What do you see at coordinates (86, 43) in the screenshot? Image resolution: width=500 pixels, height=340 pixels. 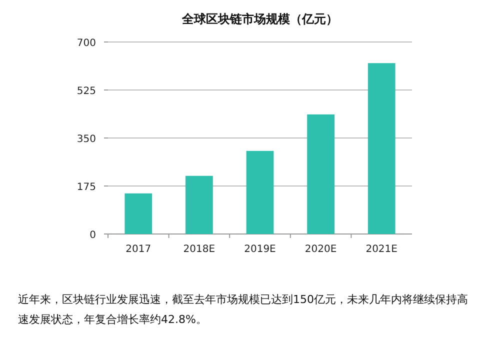 I see `y-tick-label: 700` at bounding box center [86, 43].